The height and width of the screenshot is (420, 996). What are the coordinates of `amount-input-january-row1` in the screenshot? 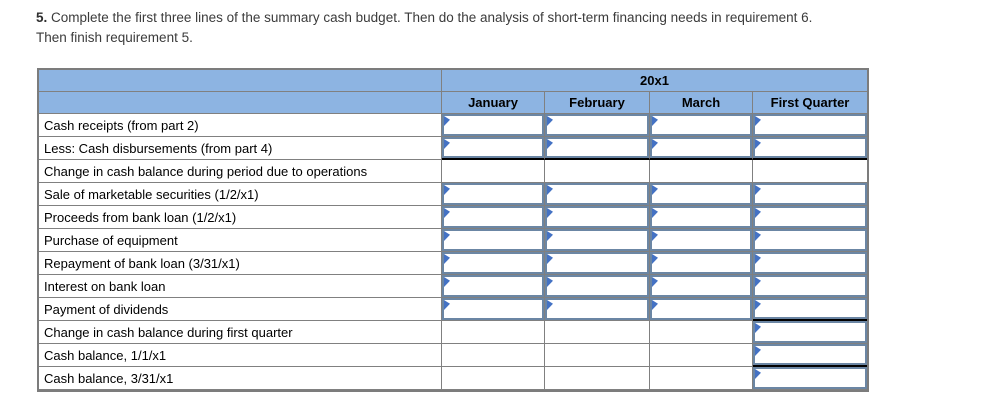 It's located at (493, 125).